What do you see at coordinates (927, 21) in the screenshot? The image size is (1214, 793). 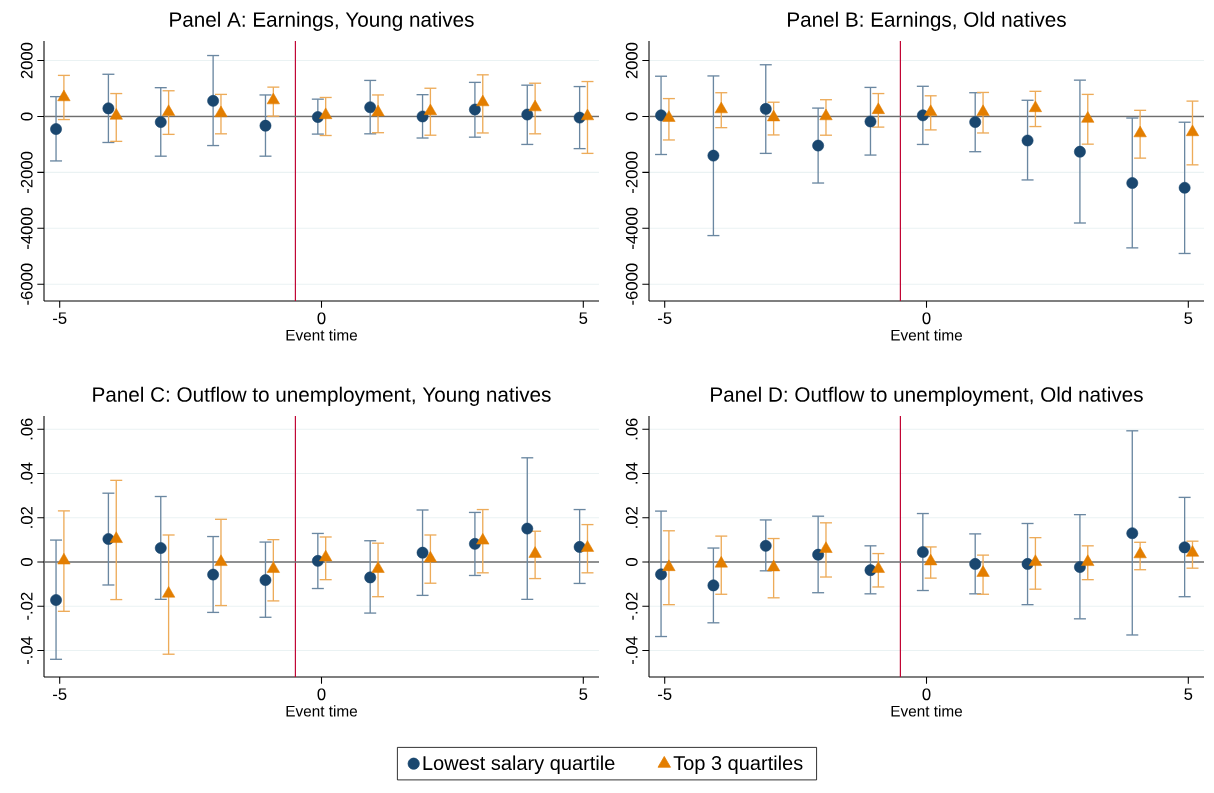 I see `chart-title: Panel B: Earnings, Old natives` at bounding box center [927, 21].